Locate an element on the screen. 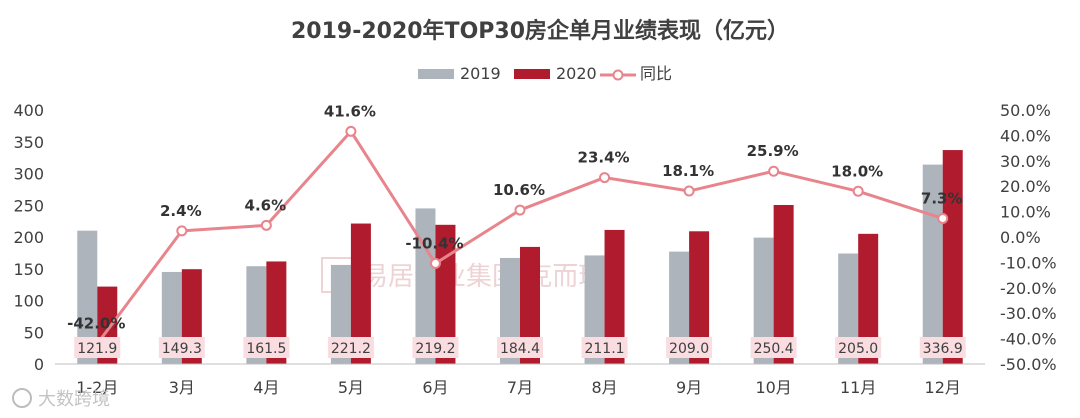 Image resolution: width=1080 pixels, height=418 pixels. value-label-2020: 250.4 is located at coordinates (773, 347).